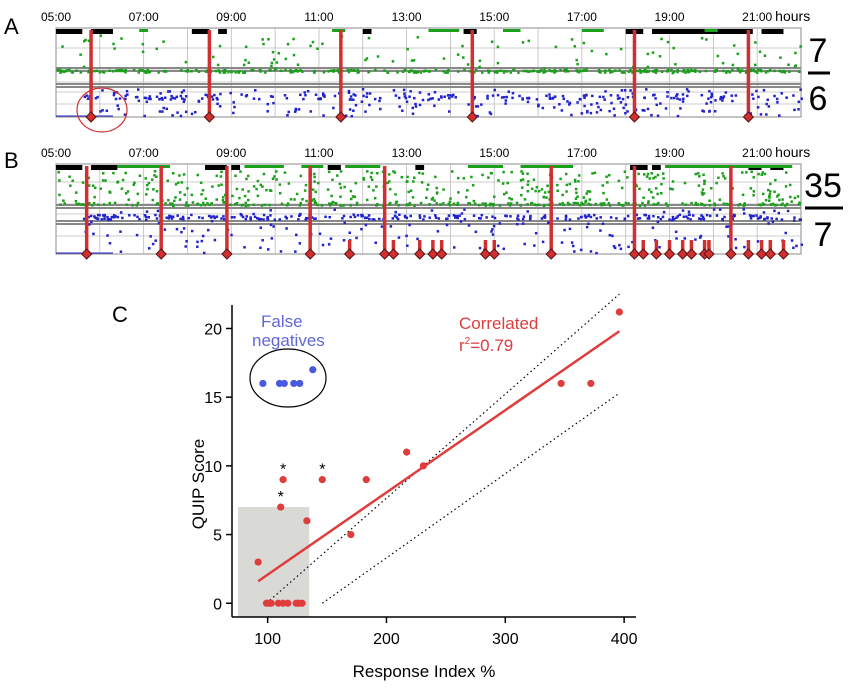 Image resolution: width=862 pixels, height=689 pixels. What do you see at coordinates (818, 51) in the screenshot?
I see `ratio-a-numerator: 7` at bounding box center [818, 51].